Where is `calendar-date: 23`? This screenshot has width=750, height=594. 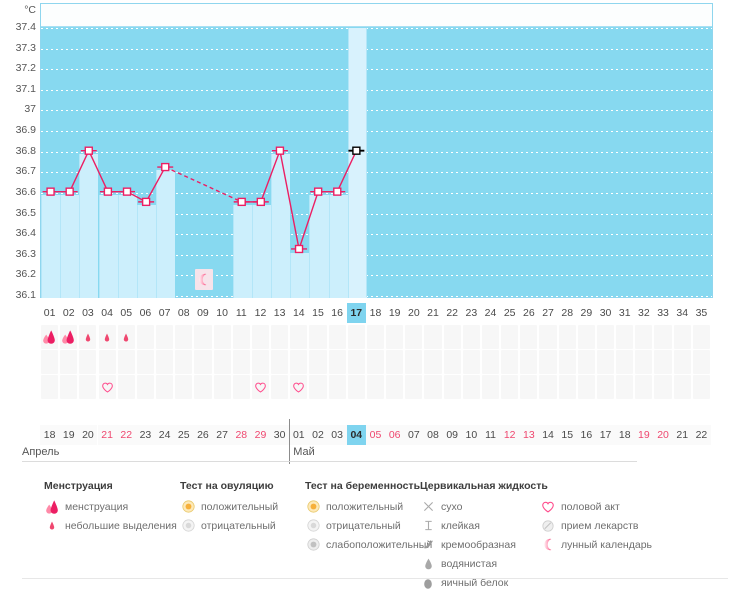 calendar-date: 23 is located at coordinates (145, 435).